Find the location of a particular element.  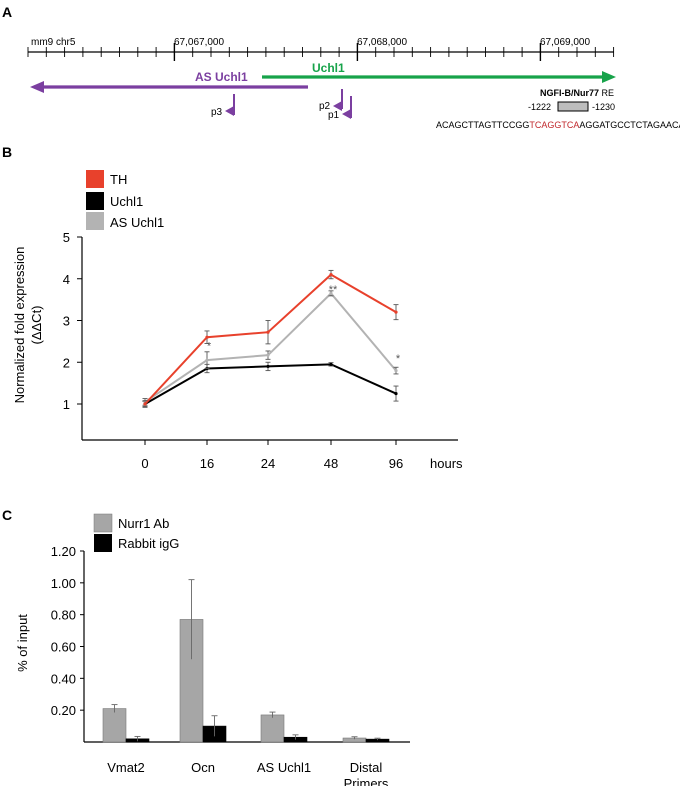

uchl1-arrowhead is located at coordinates (609, 77).